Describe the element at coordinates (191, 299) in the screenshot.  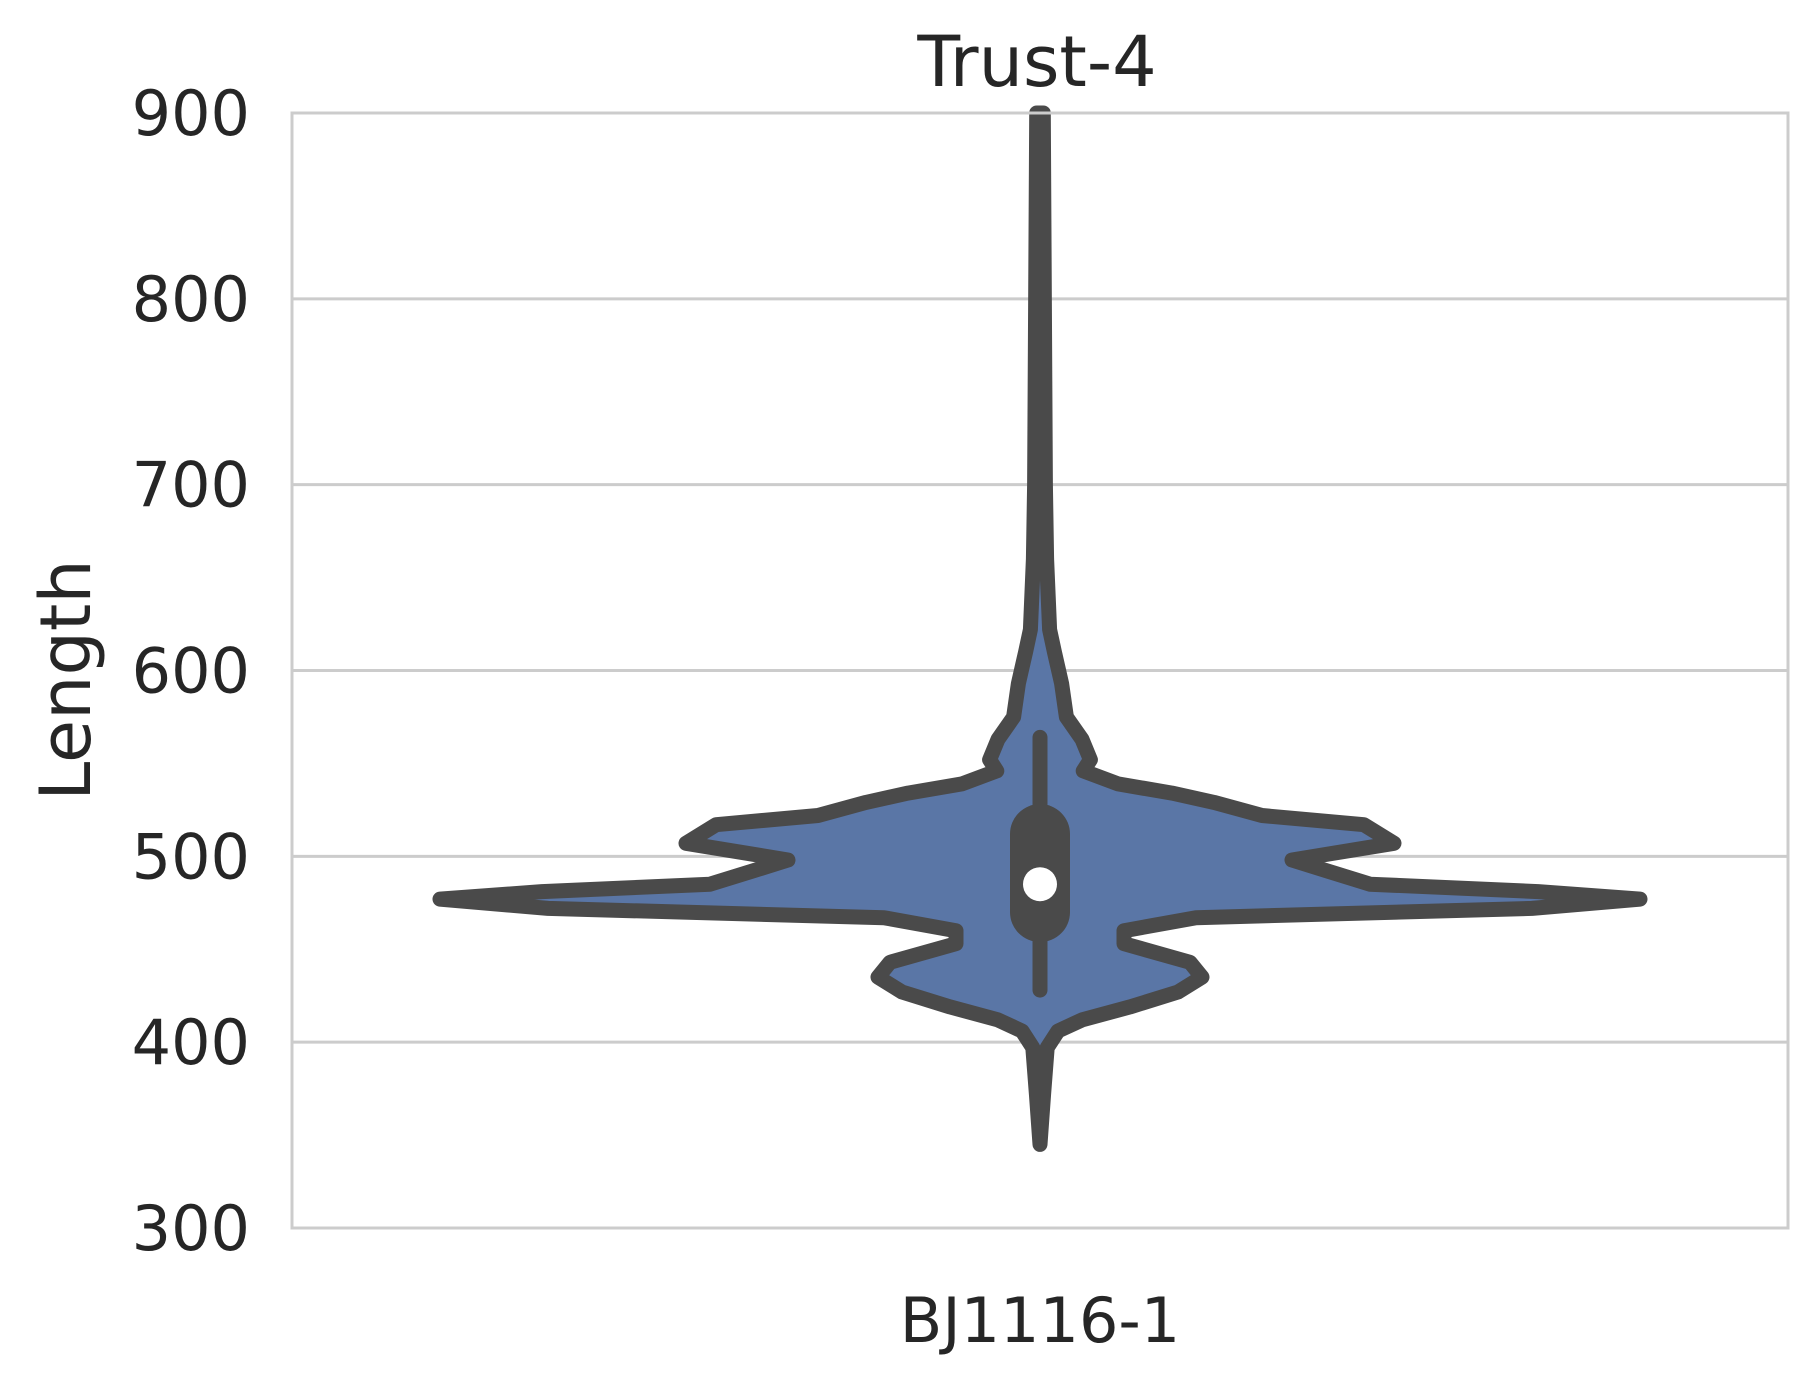
I see `y-tick-label: 800` at that location.